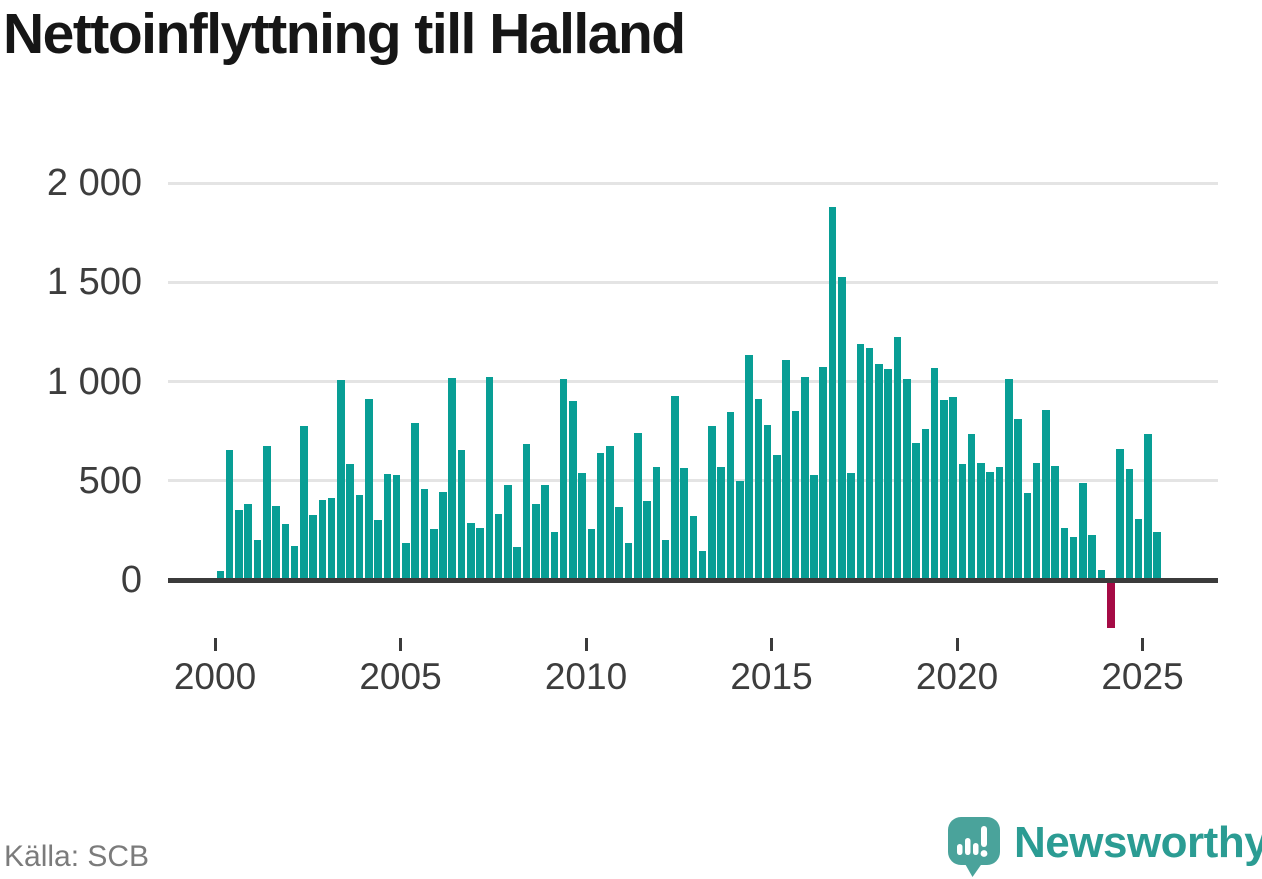  What do you see at coordinates (693, 580) in the screenshot?
I see `x-axis-line` at bounding box center [693, 580].